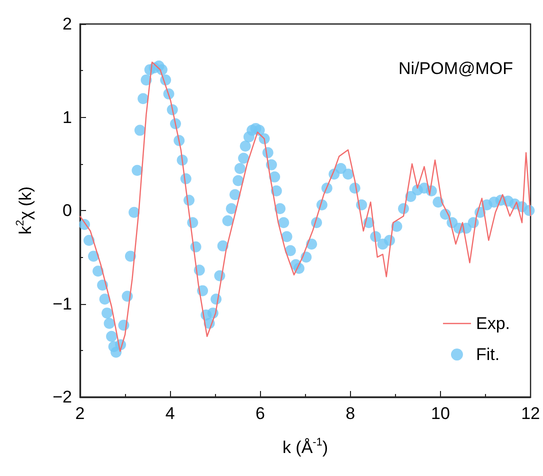  What do you see at coordinates (493, 323) in the screenshot?
I see `legend-label: Exp.` at bounding box center [493, 323].